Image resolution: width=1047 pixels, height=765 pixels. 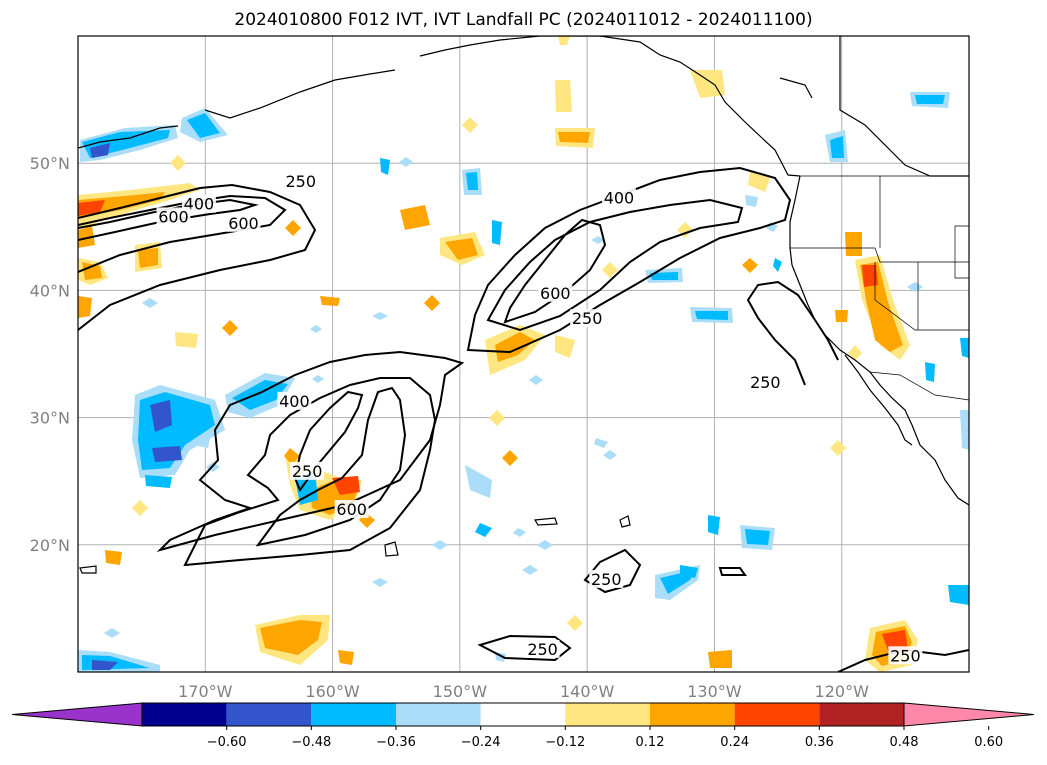 I want to click on colorbar-tick-label: −0.24, so click(x=481, y=742).